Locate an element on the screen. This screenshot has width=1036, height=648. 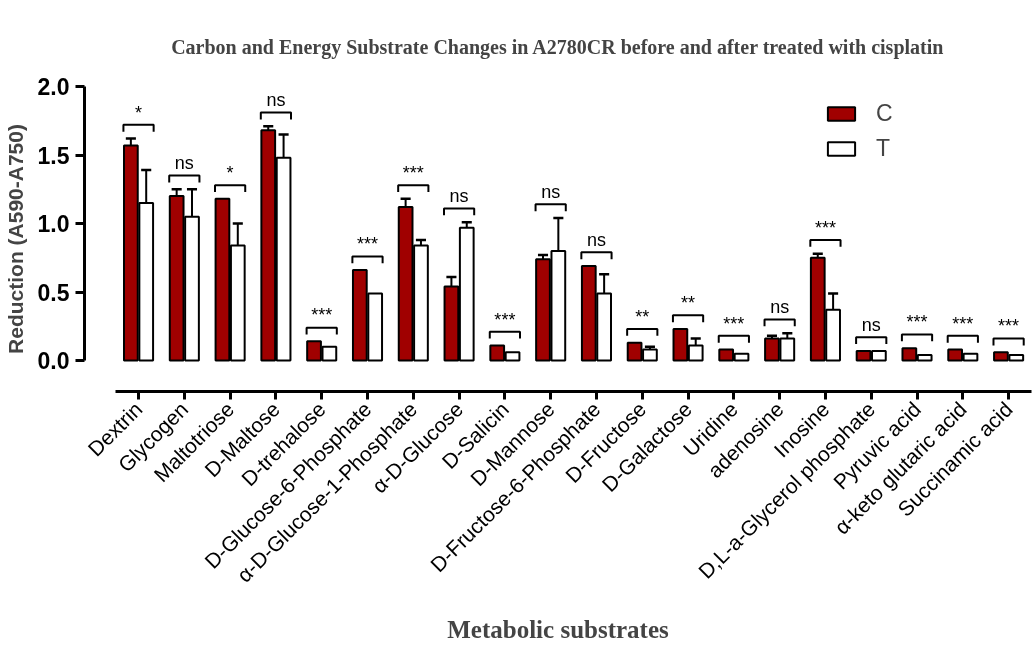
chart-title: Carbon and Energy Substrate Changes in A2780CR before and after treated with cisplatin is located at coordinates (557, 47).